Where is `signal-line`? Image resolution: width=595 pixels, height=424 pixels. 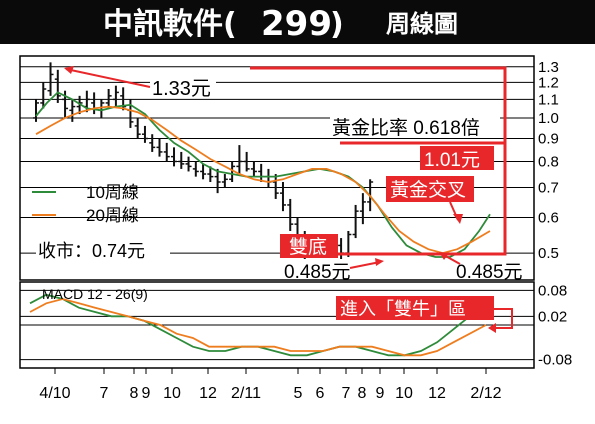 signal-line is located at coordinates (258, 327).